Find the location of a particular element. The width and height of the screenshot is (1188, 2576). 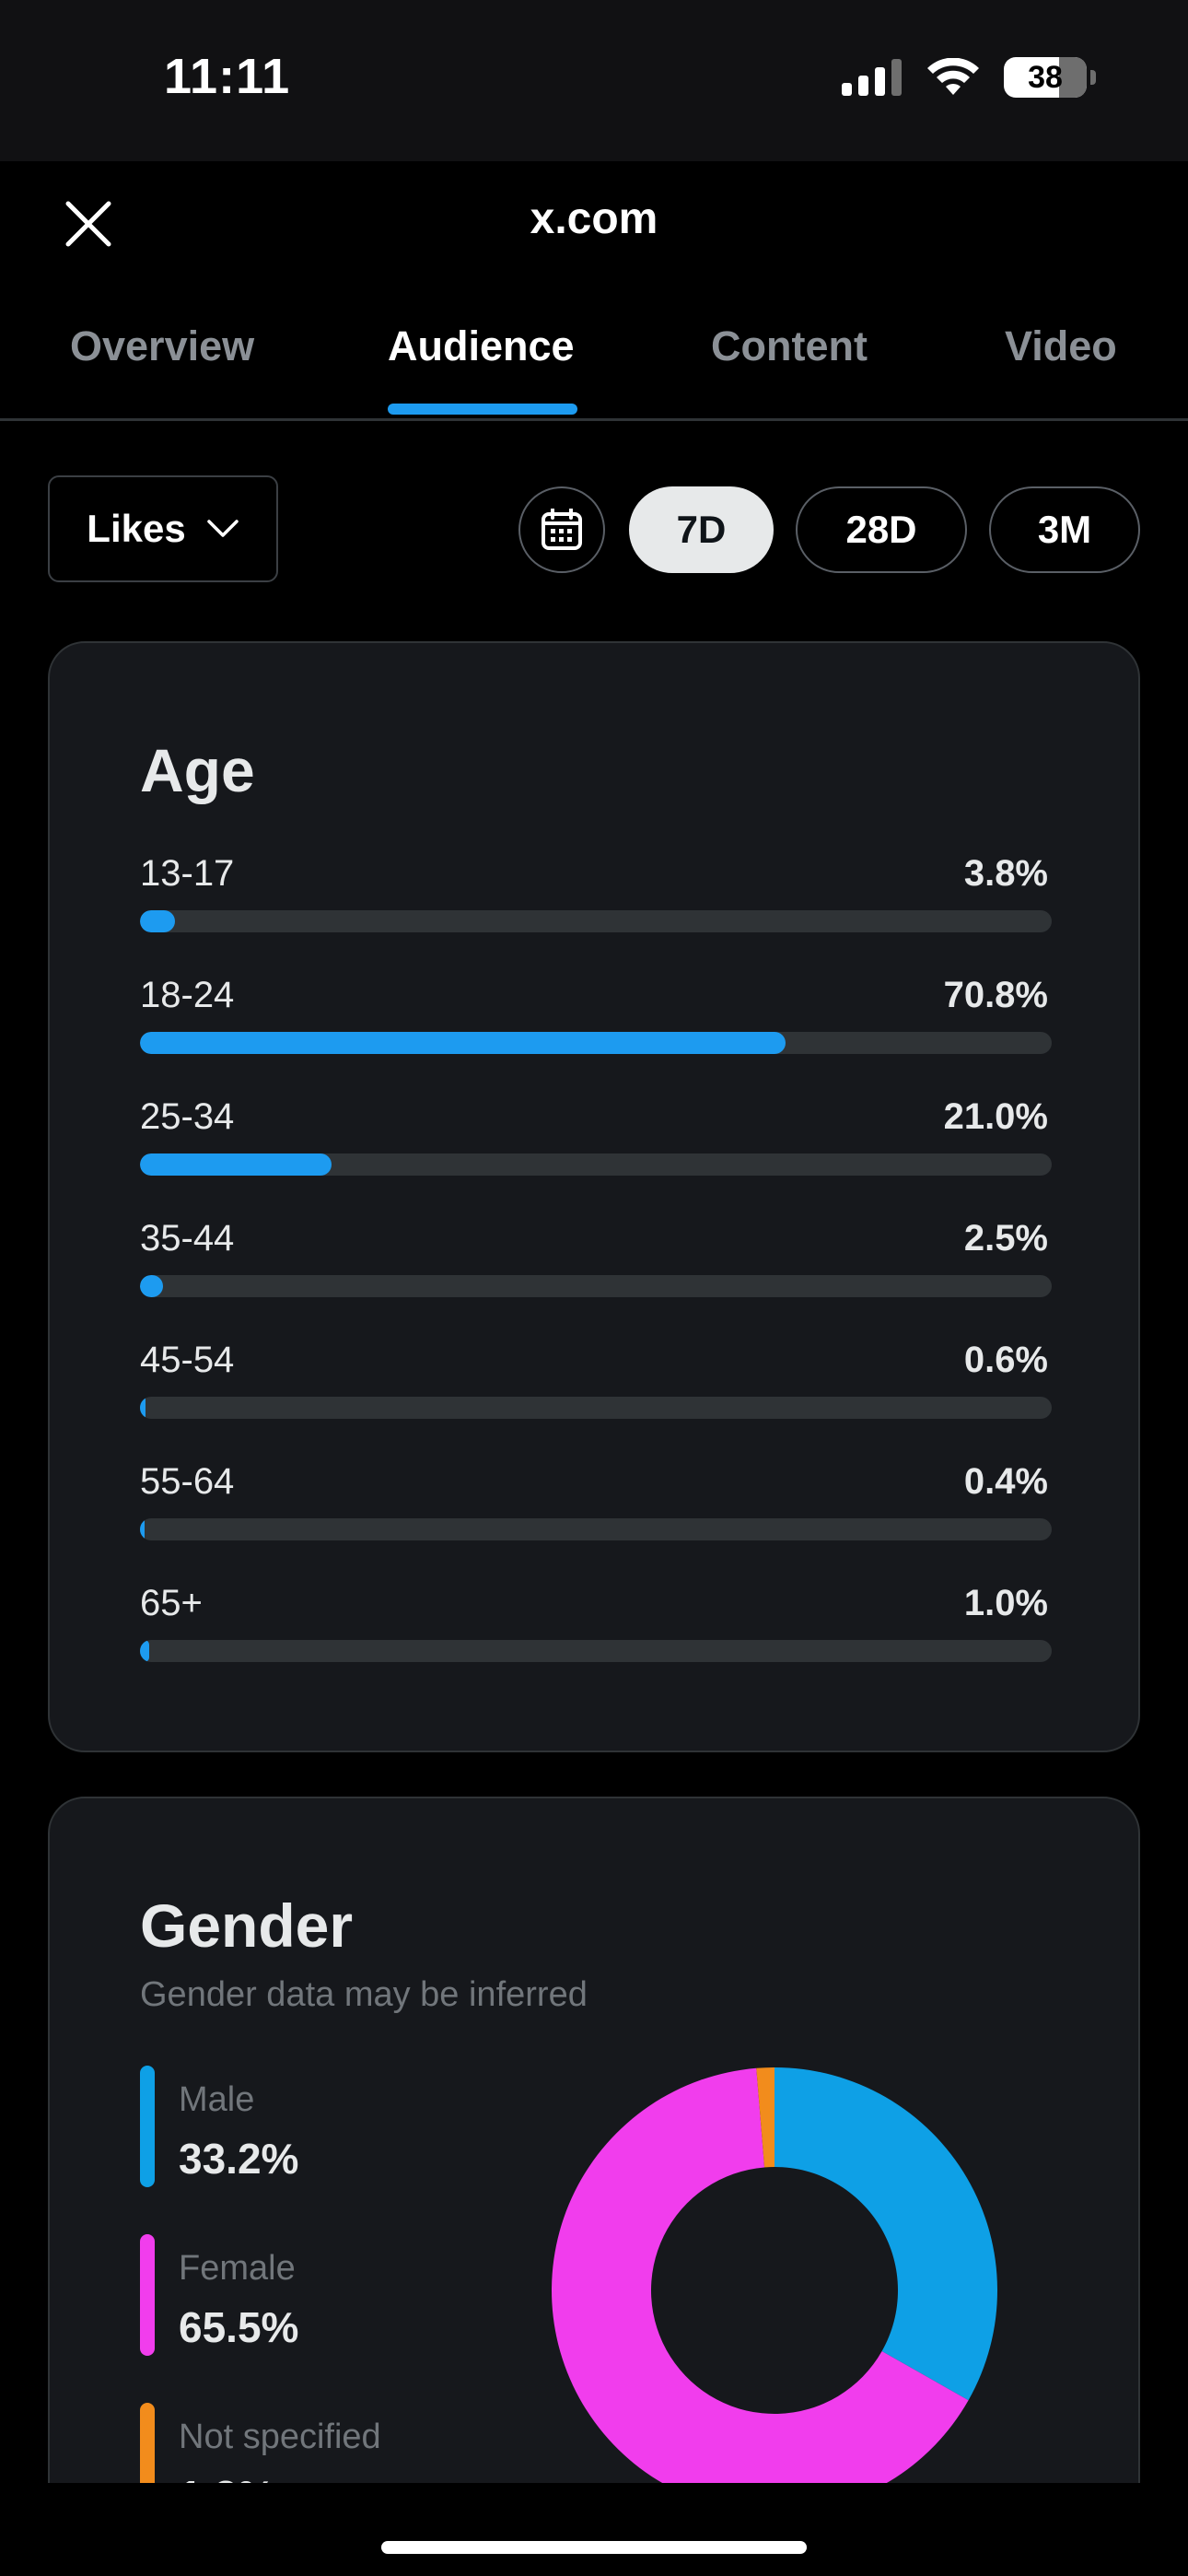

age-row-value: 70.8% is located at coordinates (995, 995).